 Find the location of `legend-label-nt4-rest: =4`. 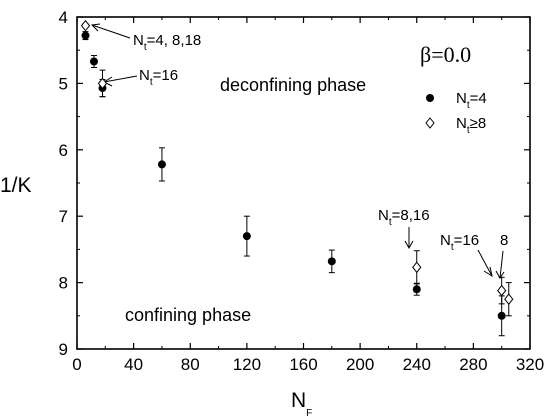

legend-label-nt4-rest: =4 is located at coordinates (478, 98).